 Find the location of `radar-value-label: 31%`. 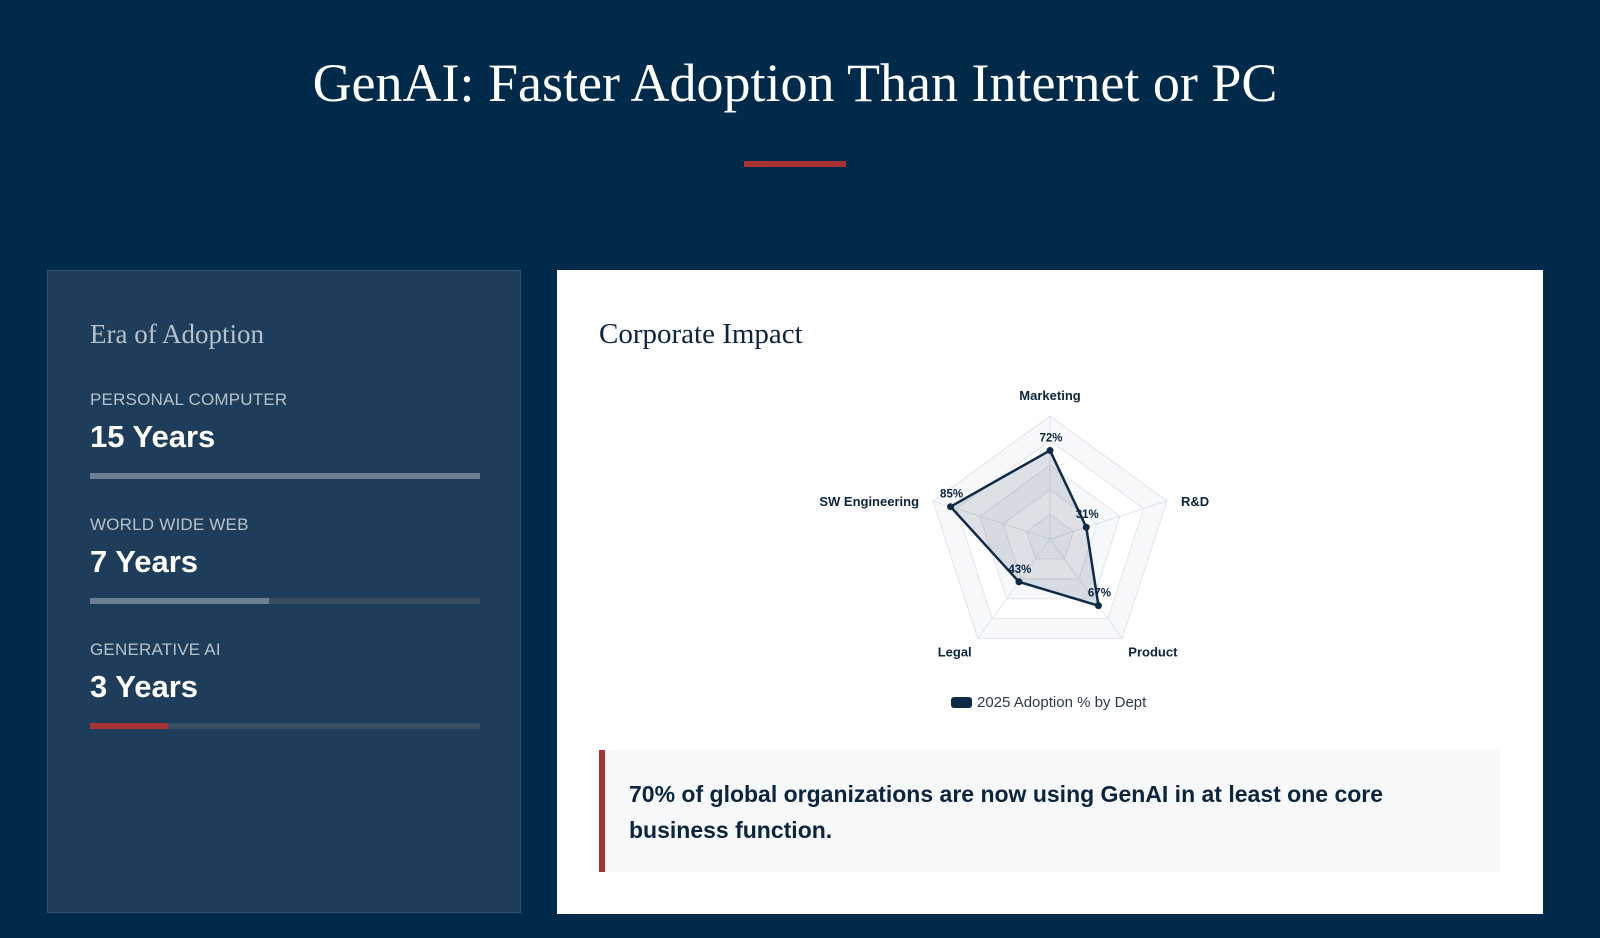

radar-value-label: 31% is located at coordinates (1087, 515).